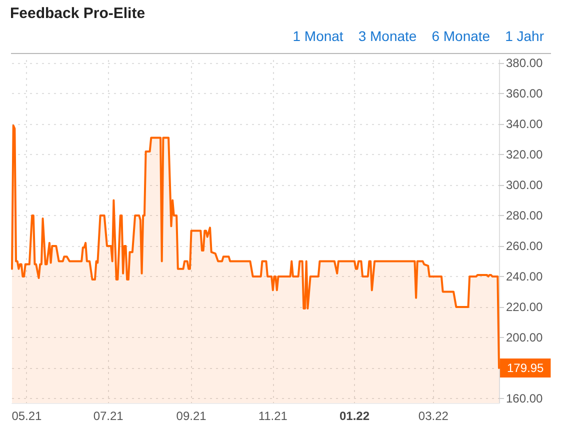 This screenshot has height=428, width=567. What do you see at coordinates (525, 93) in the screenshot?
I see `y-tick-label: 360.00` at bounding box center [525, 93].